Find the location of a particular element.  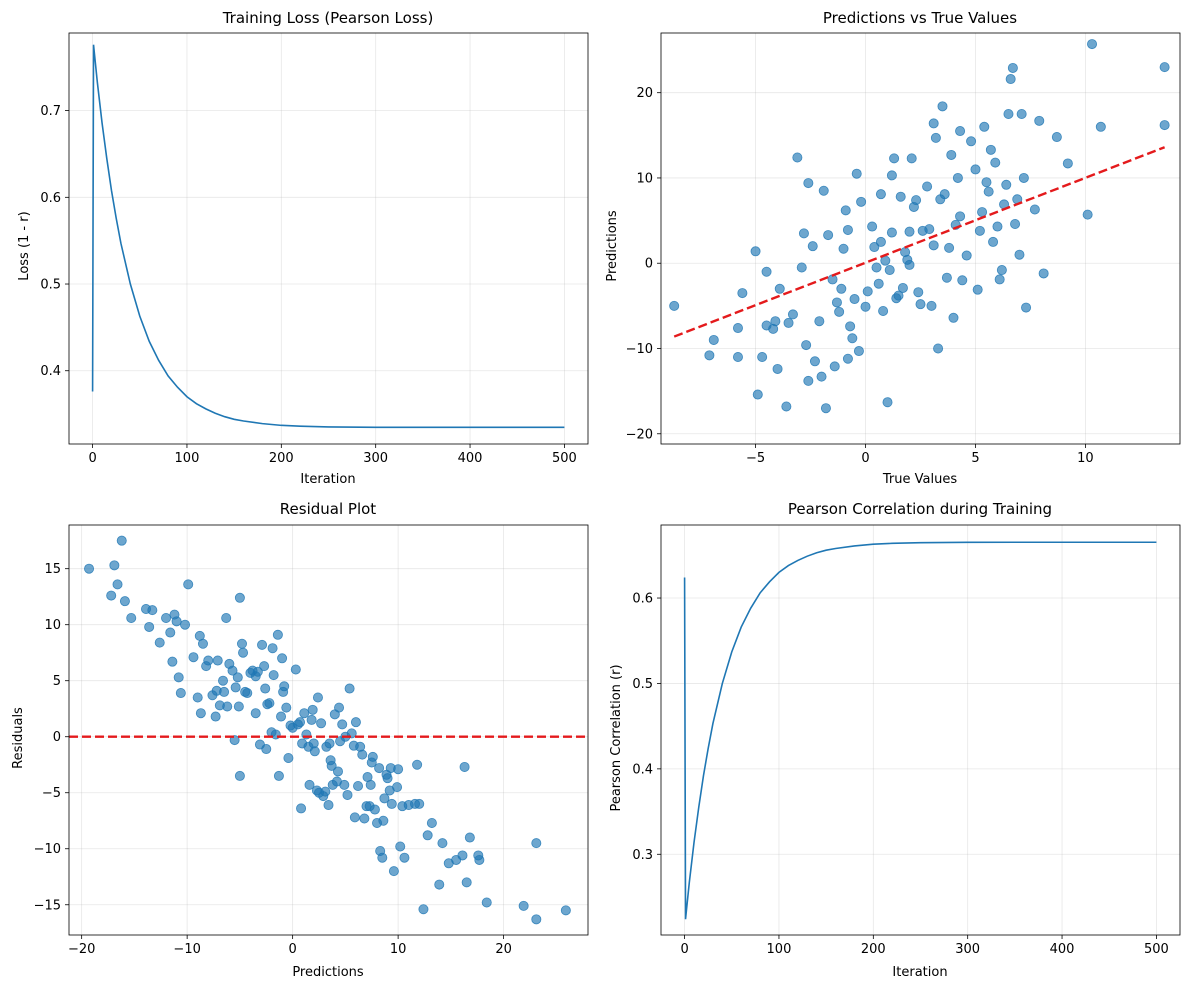

y-tick-label: 0.4 is located at coordinates (50, 371).